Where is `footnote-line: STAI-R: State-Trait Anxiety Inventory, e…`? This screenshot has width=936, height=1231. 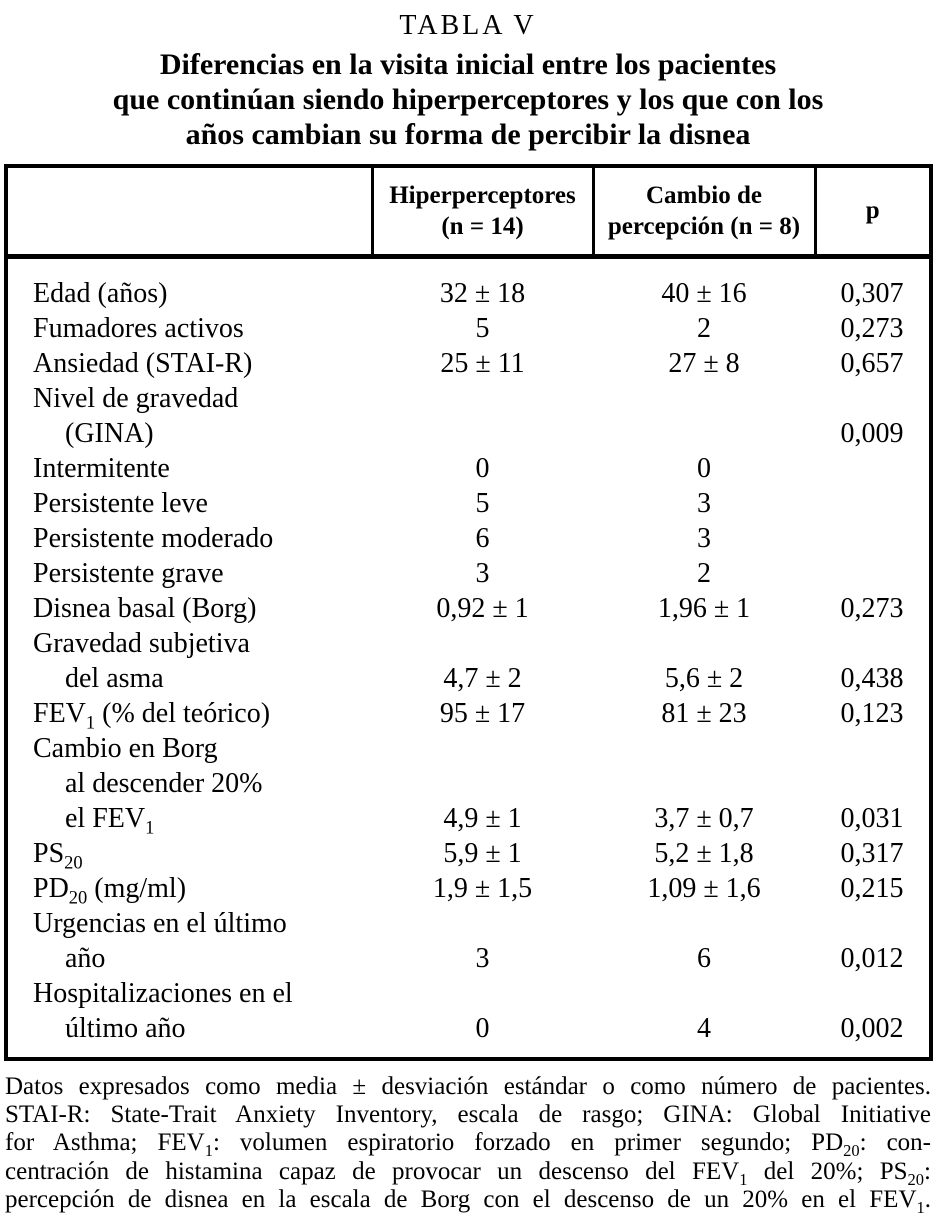 footnote-line: STAI-R: State-Trait Anxiety Inventory, e… is located at coordinates (468, 1114).